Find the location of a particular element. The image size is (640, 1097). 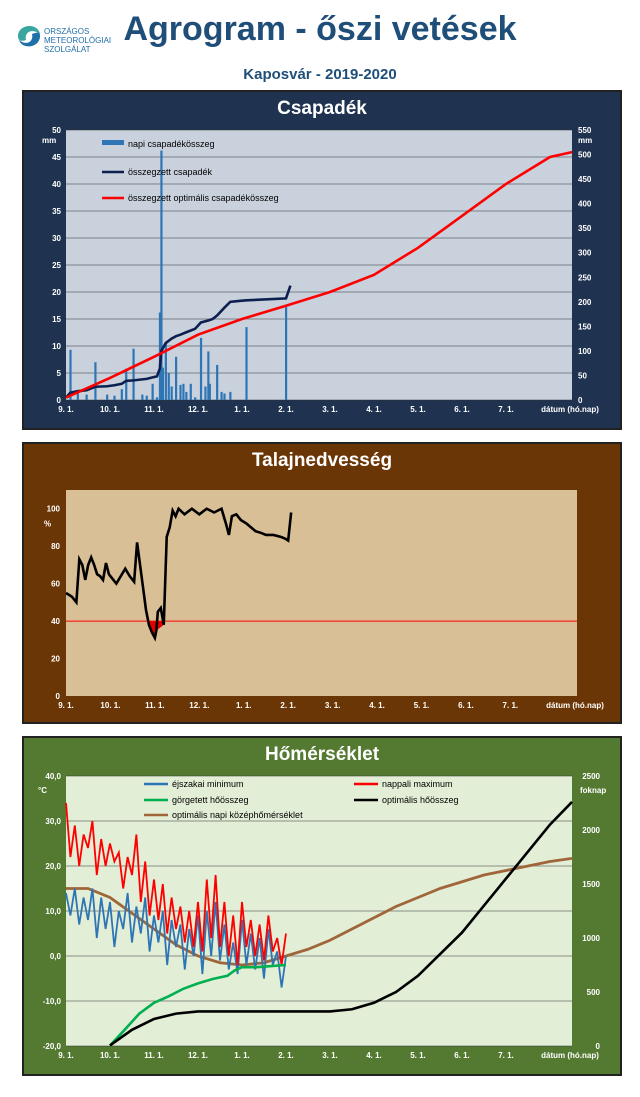

legend-entry: összegzett csapadék is located at coordinates (170, 172).